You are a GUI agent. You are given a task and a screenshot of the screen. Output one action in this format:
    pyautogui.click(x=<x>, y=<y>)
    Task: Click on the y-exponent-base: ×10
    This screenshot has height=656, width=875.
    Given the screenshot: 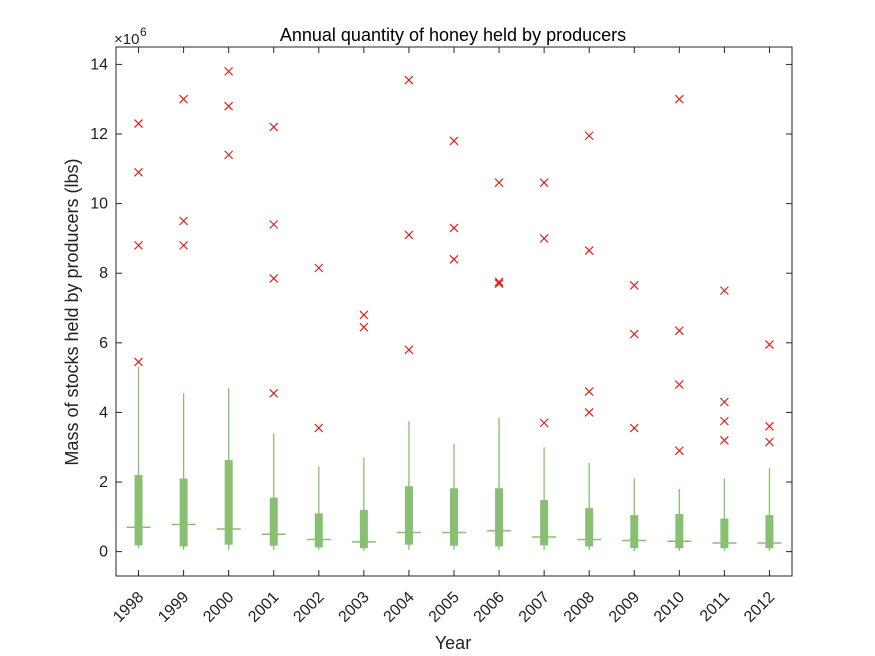 What is the action you would take?
    pyautogui.click(x=126, y=39)
    